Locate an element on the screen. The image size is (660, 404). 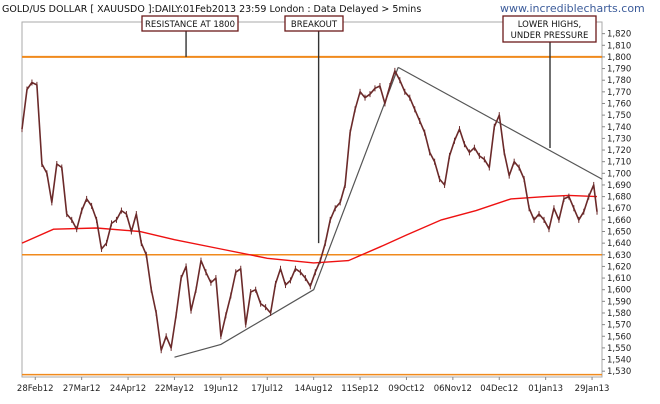
y-tick-label: 1,740 is located at coordinates (619, 128).